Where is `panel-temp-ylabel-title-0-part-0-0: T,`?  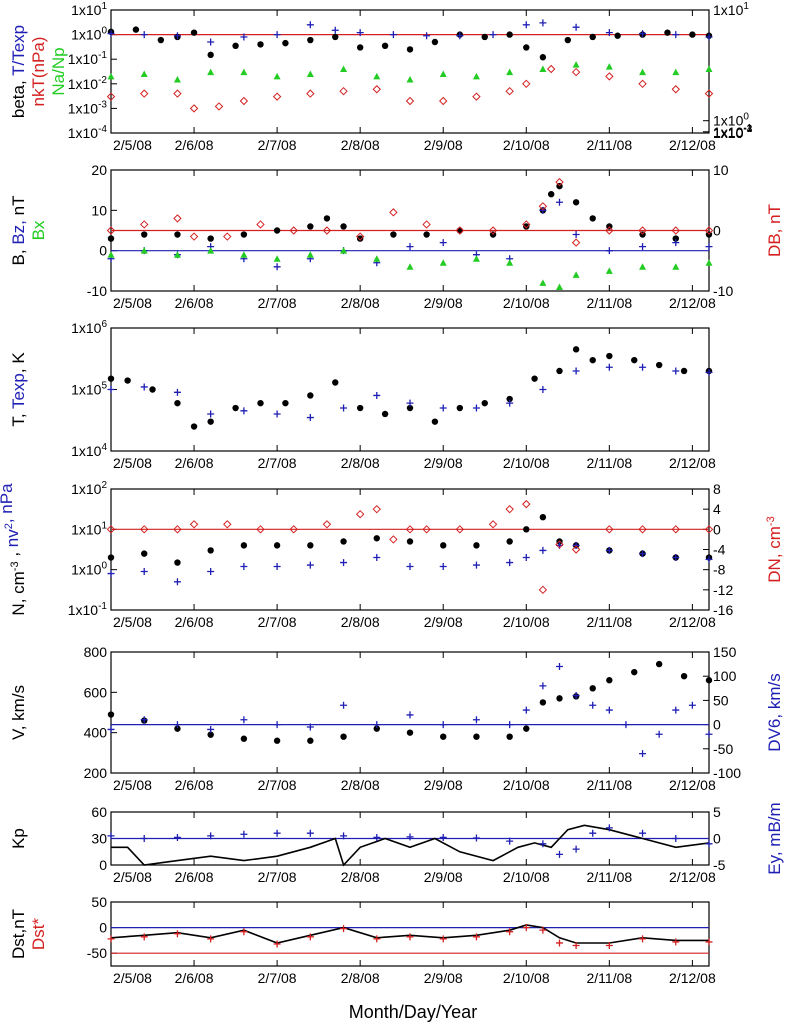 panel-temp-ylabel-title-0-part-0-0: T, is located at coordinates (18, 418).